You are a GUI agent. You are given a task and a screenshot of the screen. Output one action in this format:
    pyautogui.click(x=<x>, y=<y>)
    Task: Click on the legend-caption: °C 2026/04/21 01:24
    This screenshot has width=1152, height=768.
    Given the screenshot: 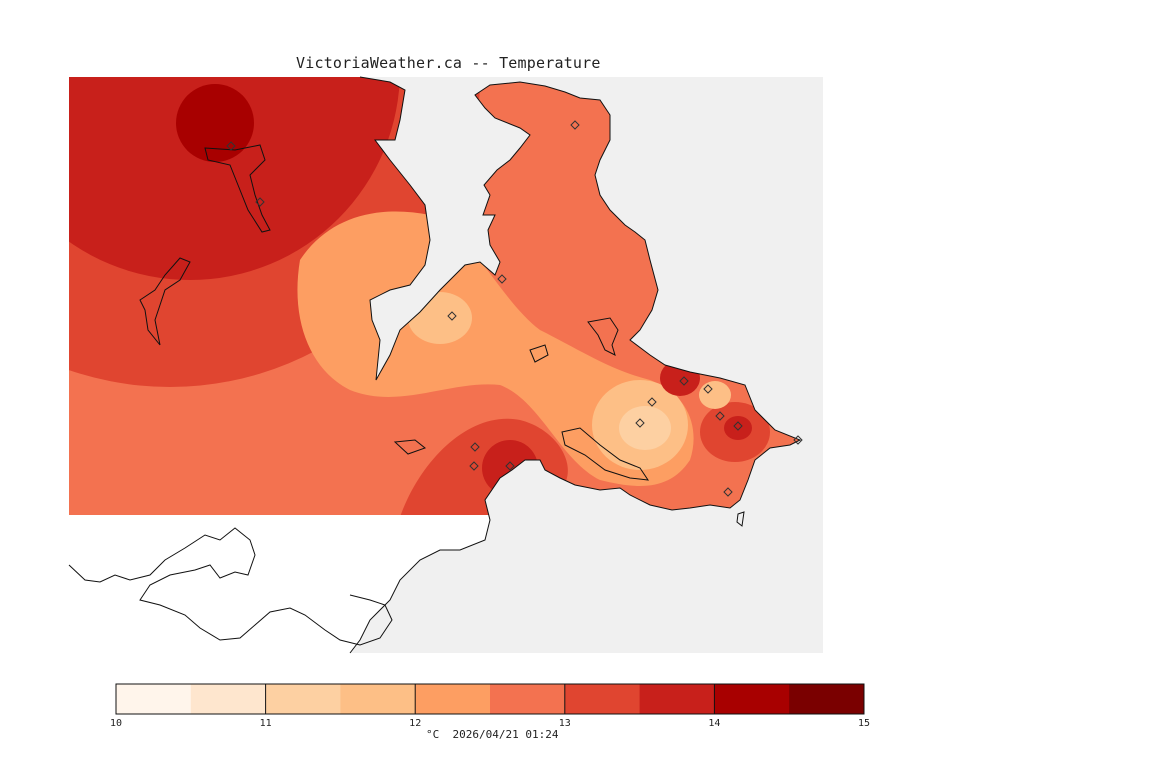 What is the action you would take?
    pyautogui.click(x=492, y=734)
    